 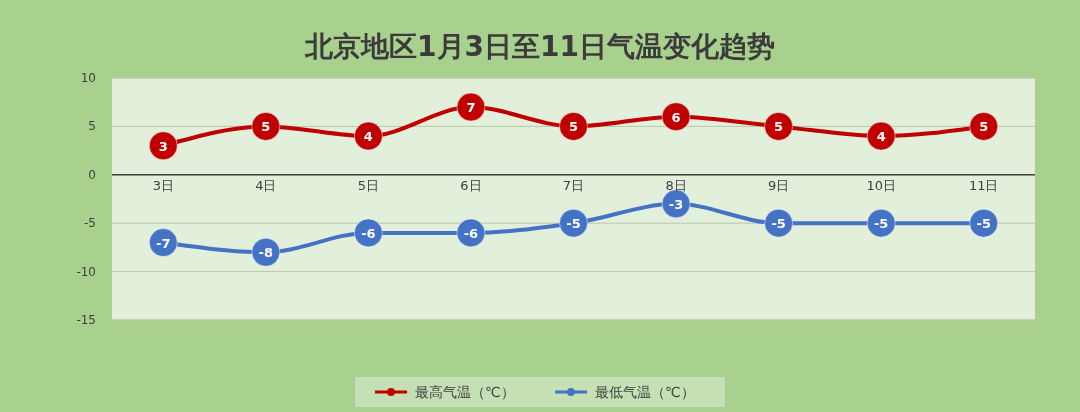 What do you see at coordinates (368, 185) in the screenshot?
I see `x-tick-label: 5日` at bounding box center [368, 185].